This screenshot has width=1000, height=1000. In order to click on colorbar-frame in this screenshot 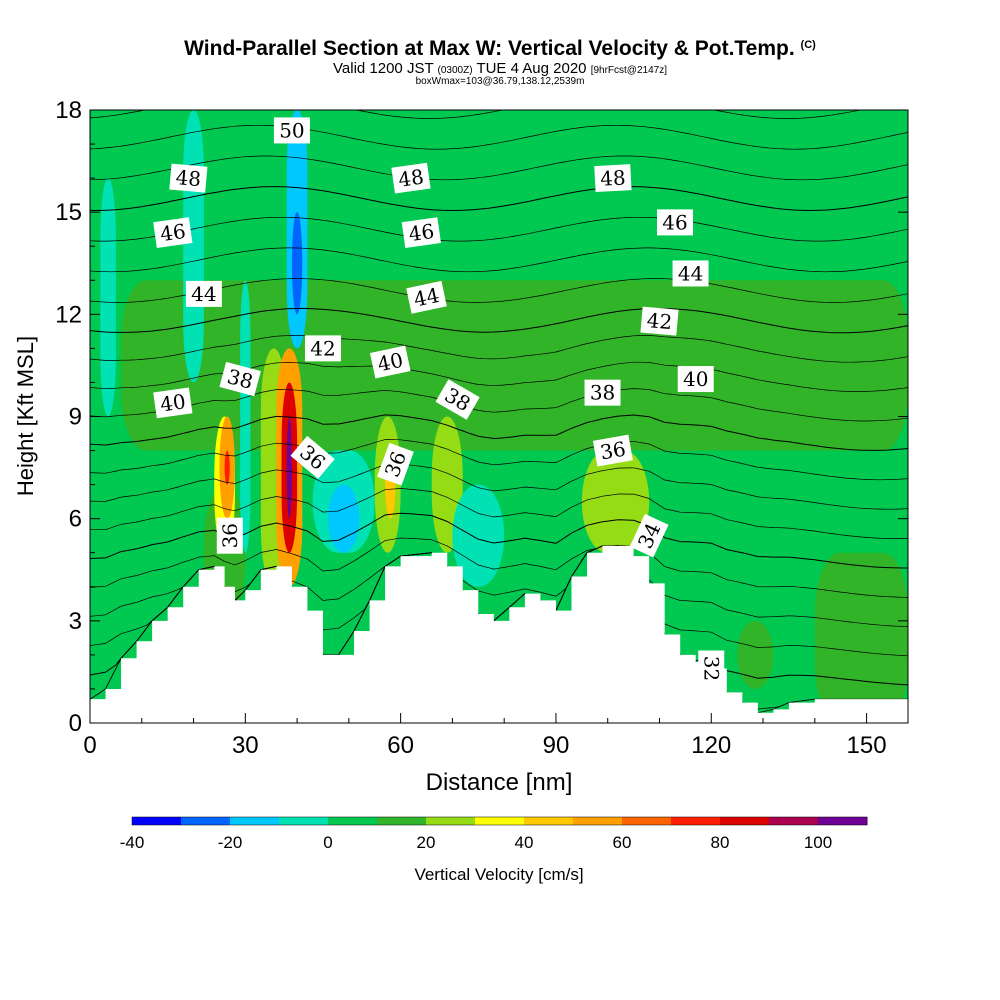, I will do `click(499, 821)`.